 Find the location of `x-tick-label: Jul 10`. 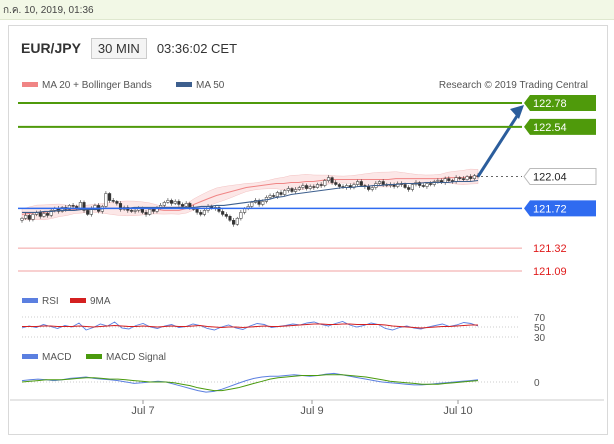

x-tick-label: Jul 10 is located at coordinates (457, 411).